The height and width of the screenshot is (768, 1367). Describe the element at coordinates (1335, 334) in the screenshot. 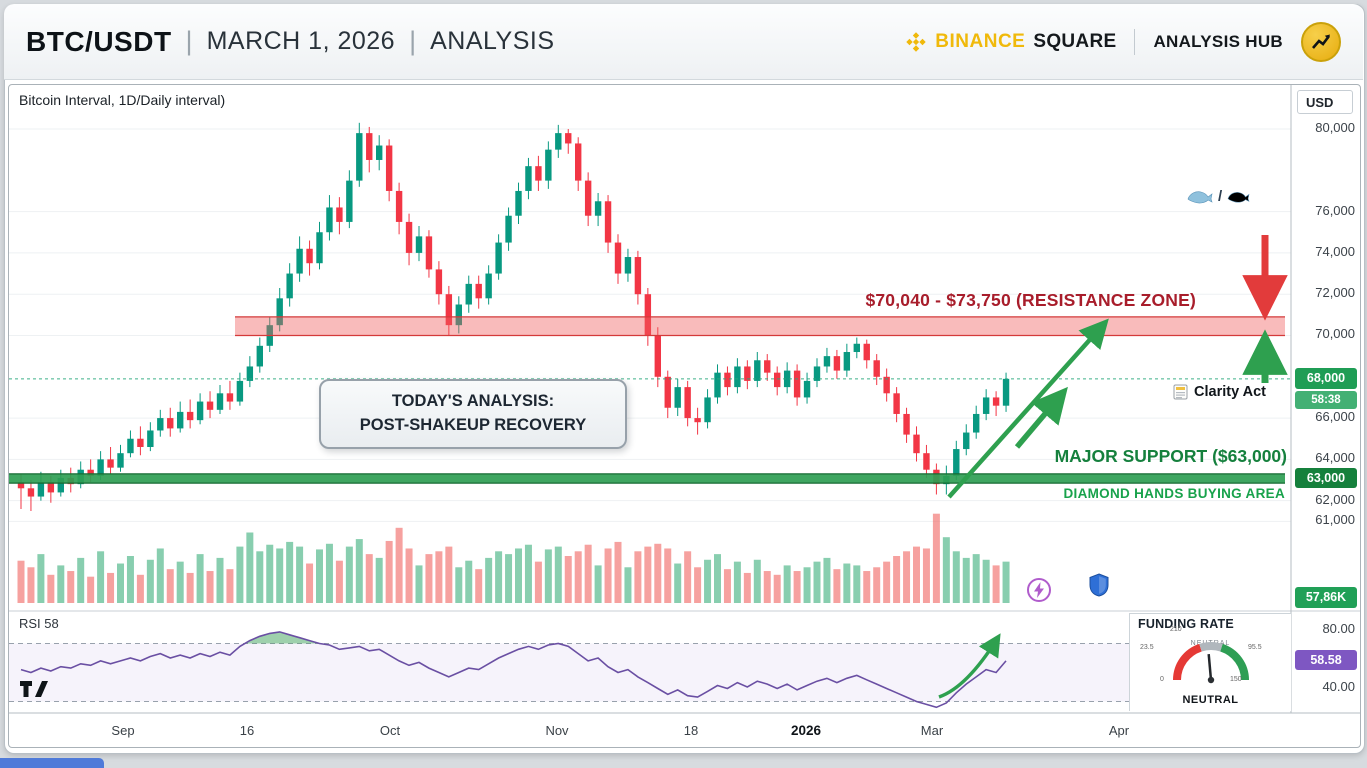

I see `price-tick: 70,000` at that location.